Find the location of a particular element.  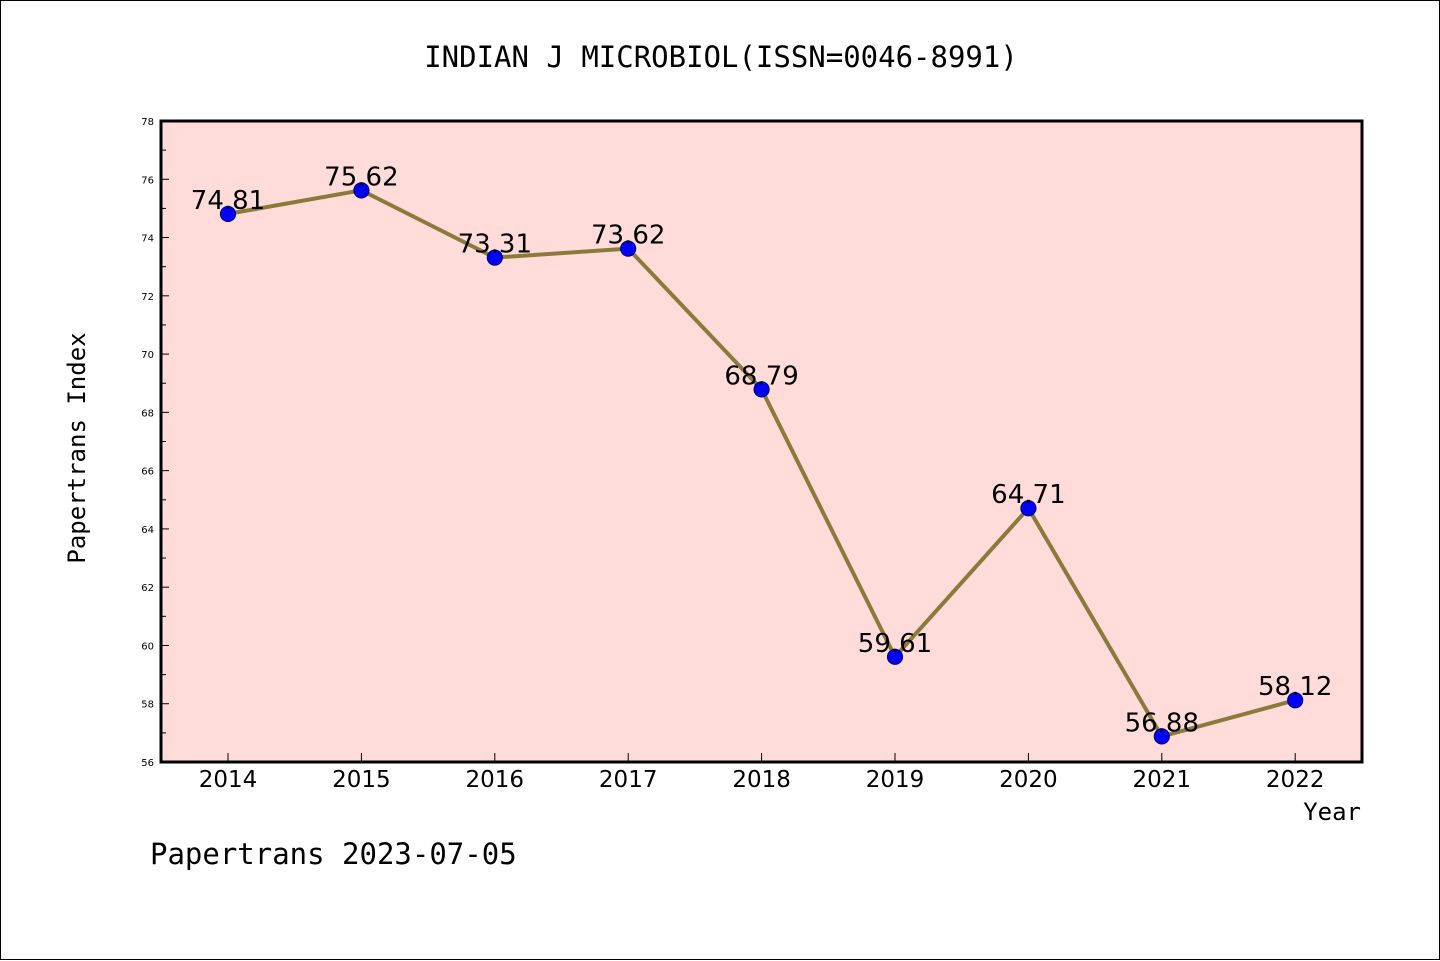

y-tick-label: 76 is located at coordinates (147, 180).